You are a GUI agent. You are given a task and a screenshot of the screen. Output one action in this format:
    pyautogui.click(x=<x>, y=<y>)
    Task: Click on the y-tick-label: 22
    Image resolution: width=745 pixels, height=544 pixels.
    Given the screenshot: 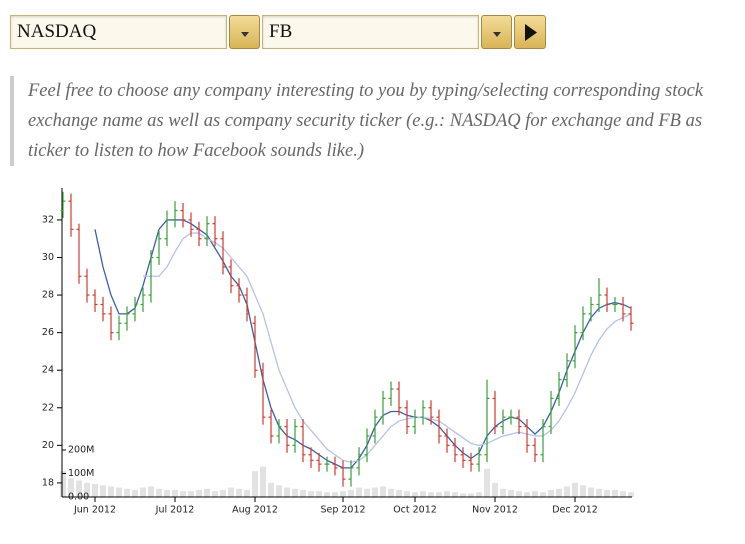 What is the action you would take?
    pyautogui.click(x=48, y=407)
    